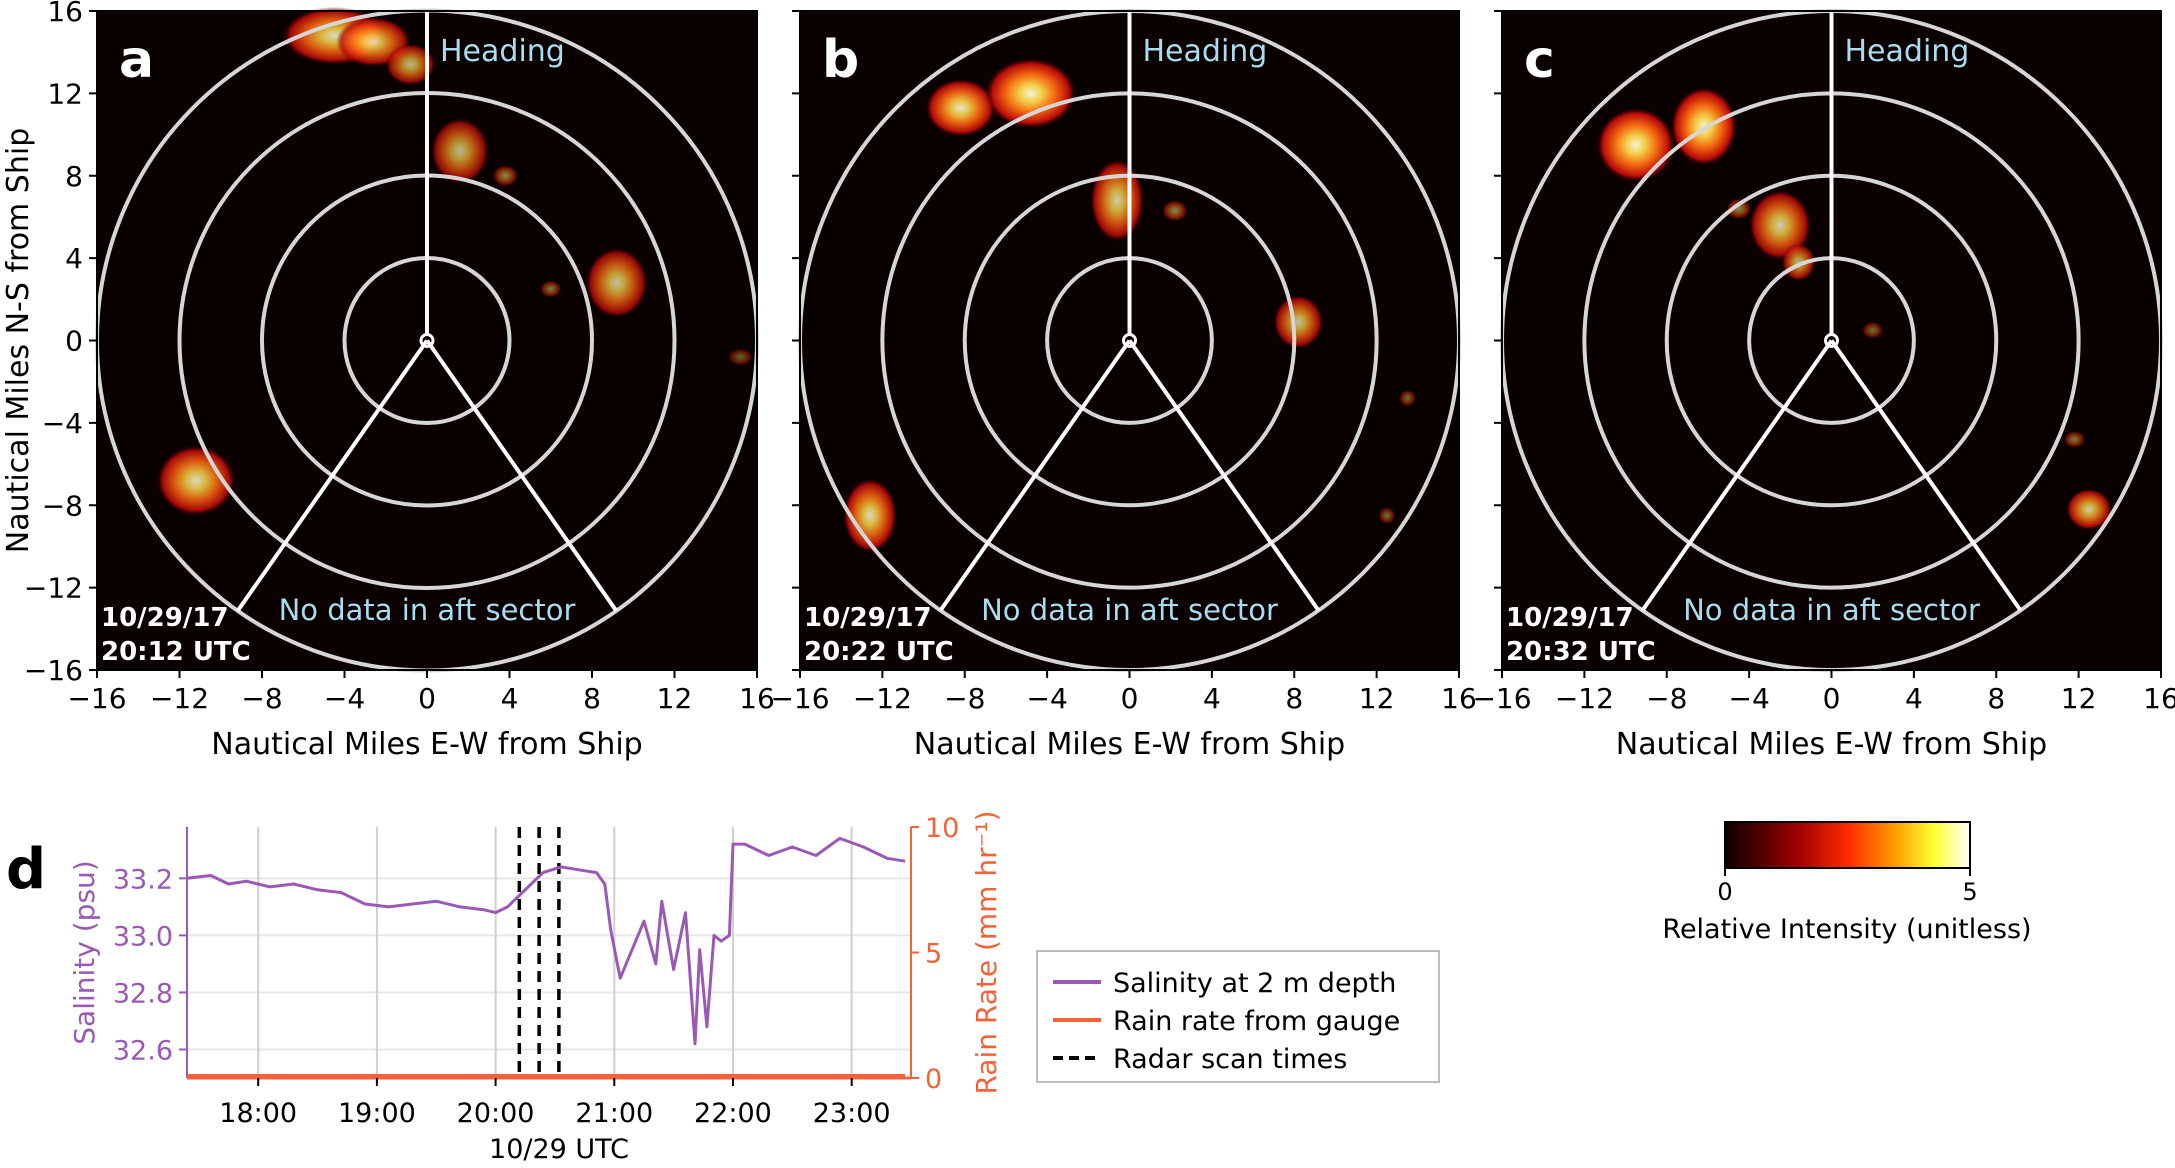 The width and height of the screenshot is (2175, 1168). I want to click on scan-time: 20:22 UTC, so click(879, 652).